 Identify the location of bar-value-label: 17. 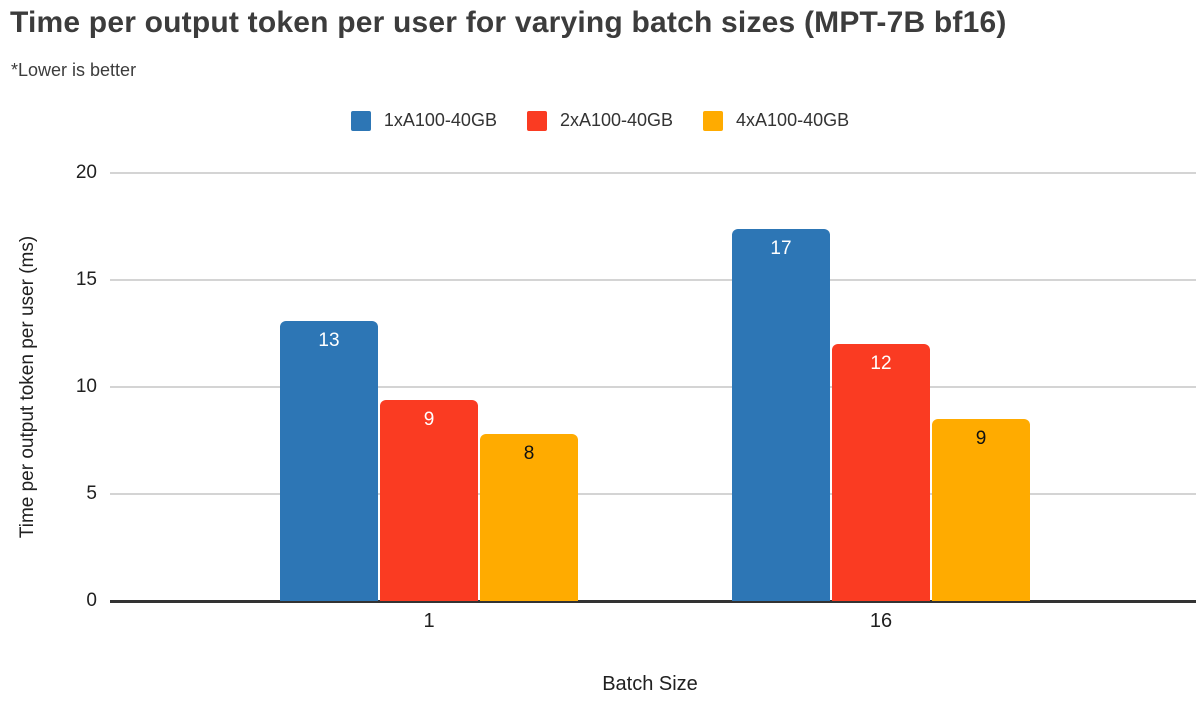
(781, 248).